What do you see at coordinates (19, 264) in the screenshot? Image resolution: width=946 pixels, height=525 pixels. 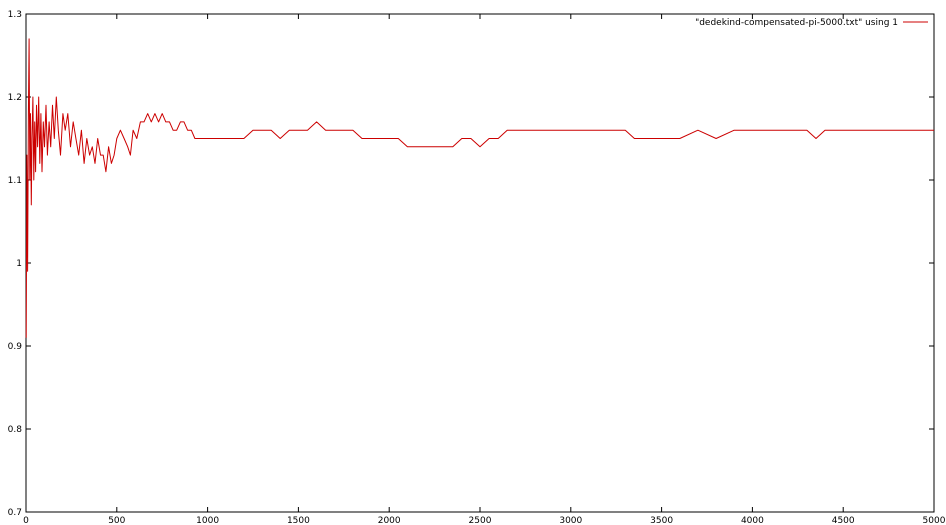 I see `y-tick-label: 1` at bounding box center [19, 264].